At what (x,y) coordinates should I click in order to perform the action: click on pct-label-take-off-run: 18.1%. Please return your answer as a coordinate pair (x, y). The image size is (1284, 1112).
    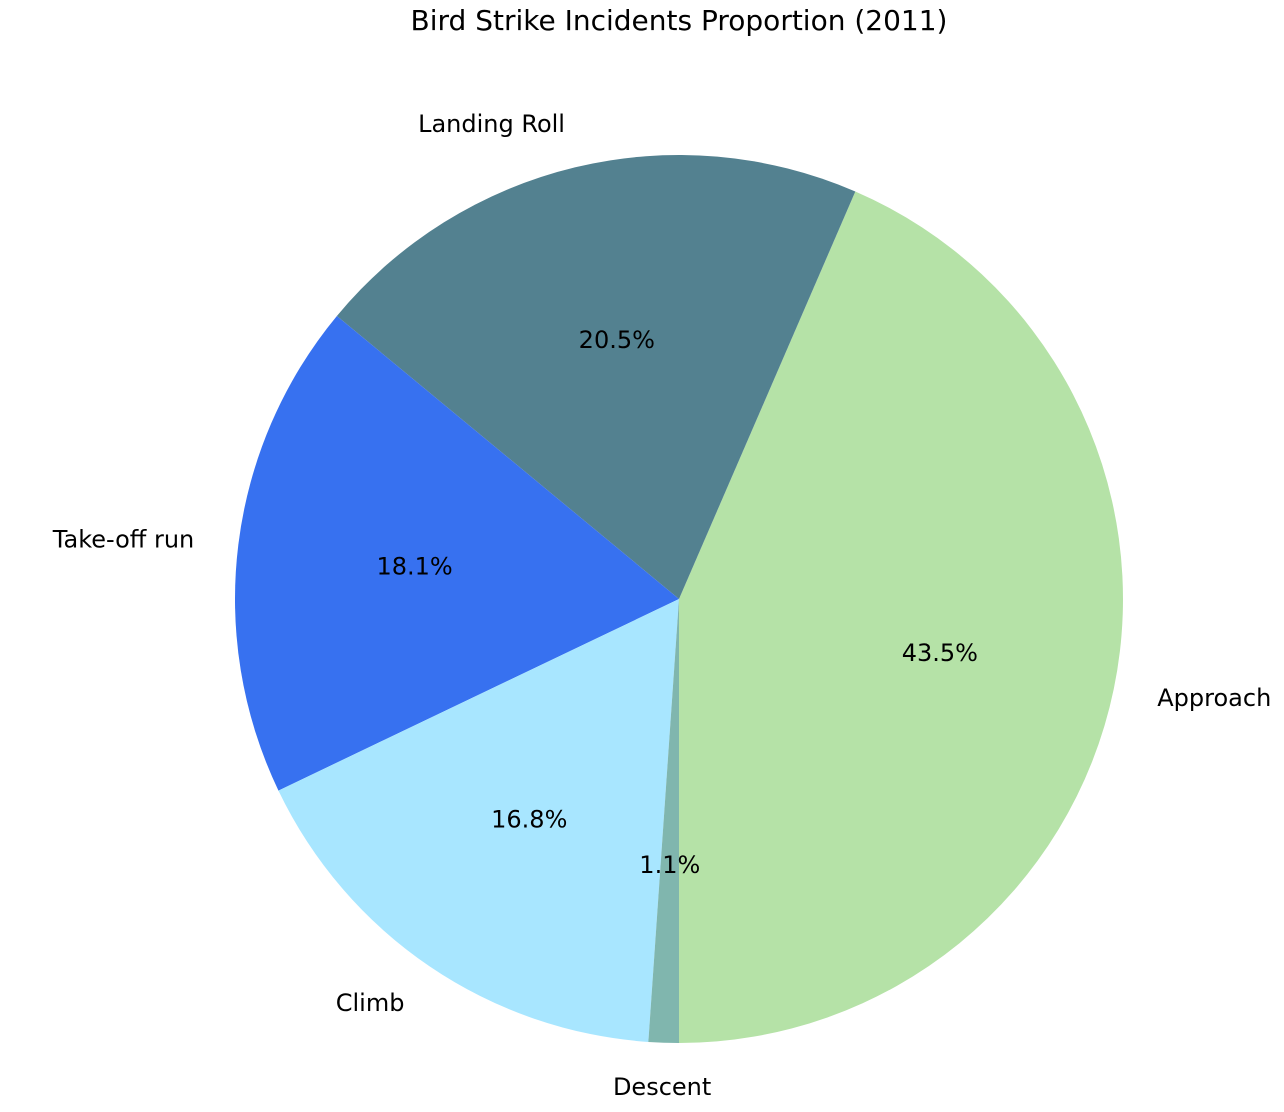
    Looking at the image, I should click on (414, 566).